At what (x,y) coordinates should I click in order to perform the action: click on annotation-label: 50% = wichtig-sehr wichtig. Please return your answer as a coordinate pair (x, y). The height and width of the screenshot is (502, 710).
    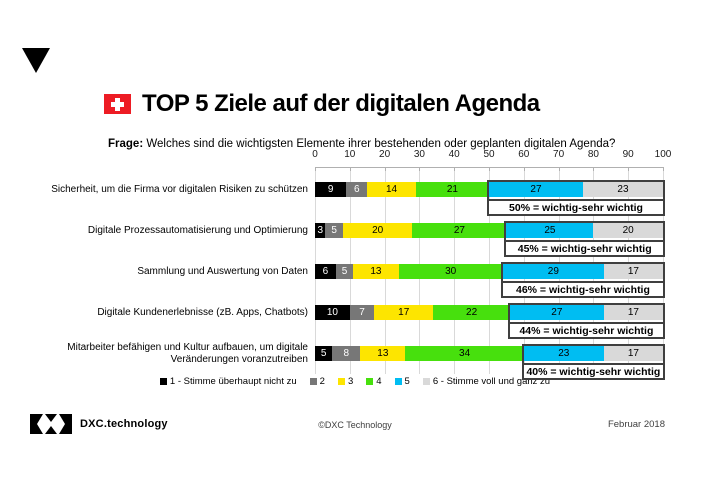
    Looking at the image, I should click on (576, 206).